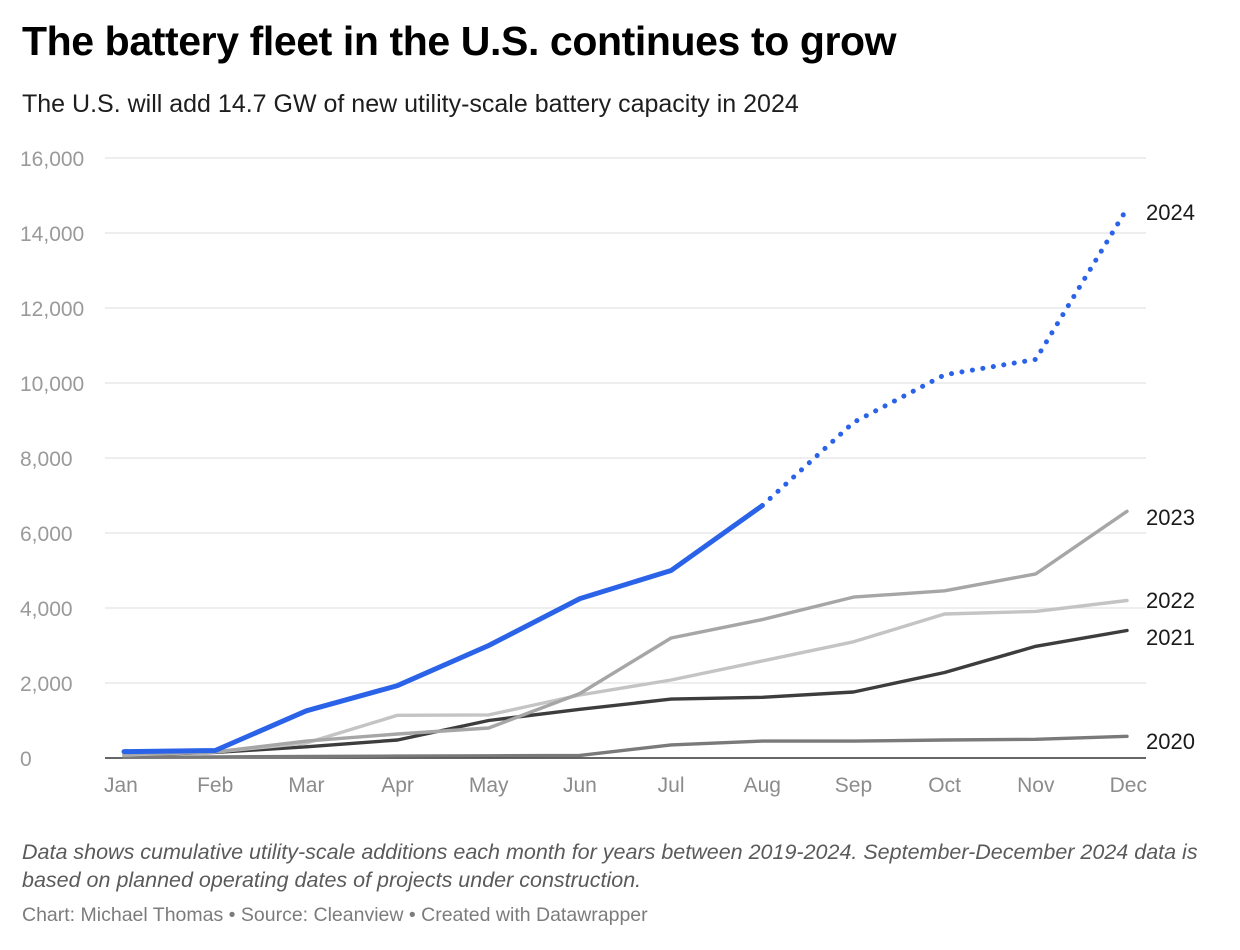  I want to click on x-tick-label: Jul, so click(671, 785).